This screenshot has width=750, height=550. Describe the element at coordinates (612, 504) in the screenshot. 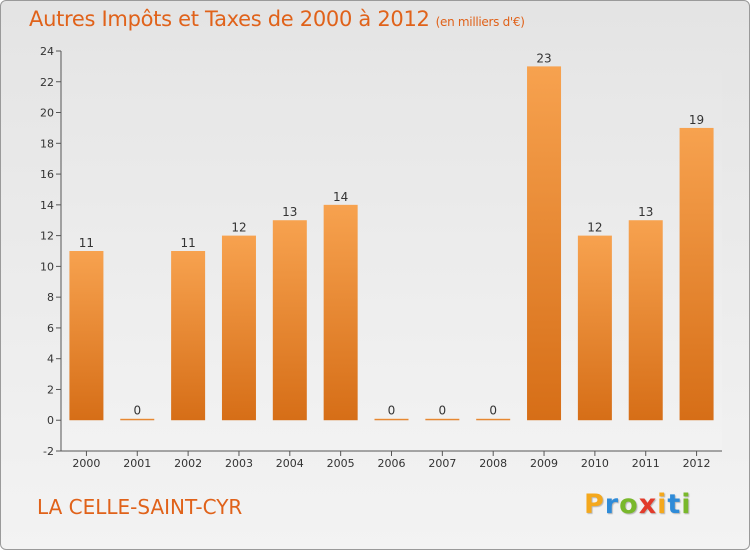

I see `logo-letter: r` at that location.